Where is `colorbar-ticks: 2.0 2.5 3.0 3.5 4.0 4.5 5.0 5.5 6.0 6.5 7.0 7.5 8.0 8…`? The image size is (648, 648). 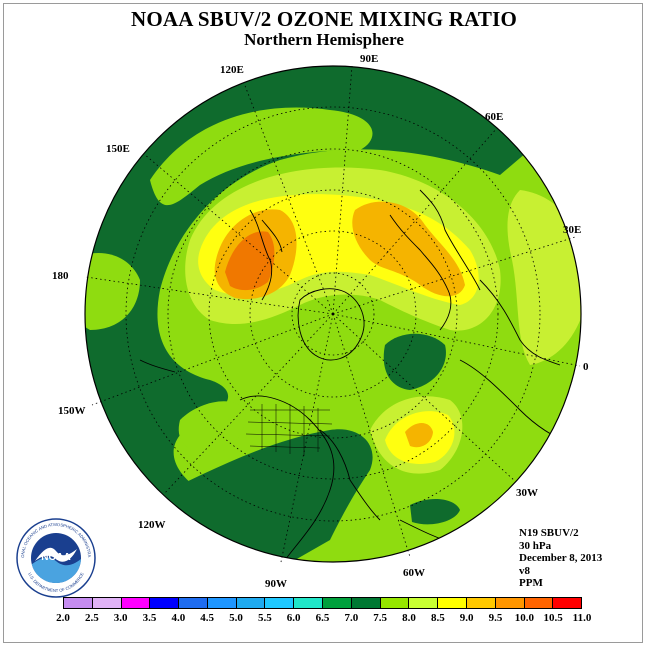
colorbar-ticks: 2.0 2.5 3.0 3.5 4.0 4.5 5.0 5.5 6.0 6.5 7.0 7.5 8.0 8… is located at coordinates (323, 619).